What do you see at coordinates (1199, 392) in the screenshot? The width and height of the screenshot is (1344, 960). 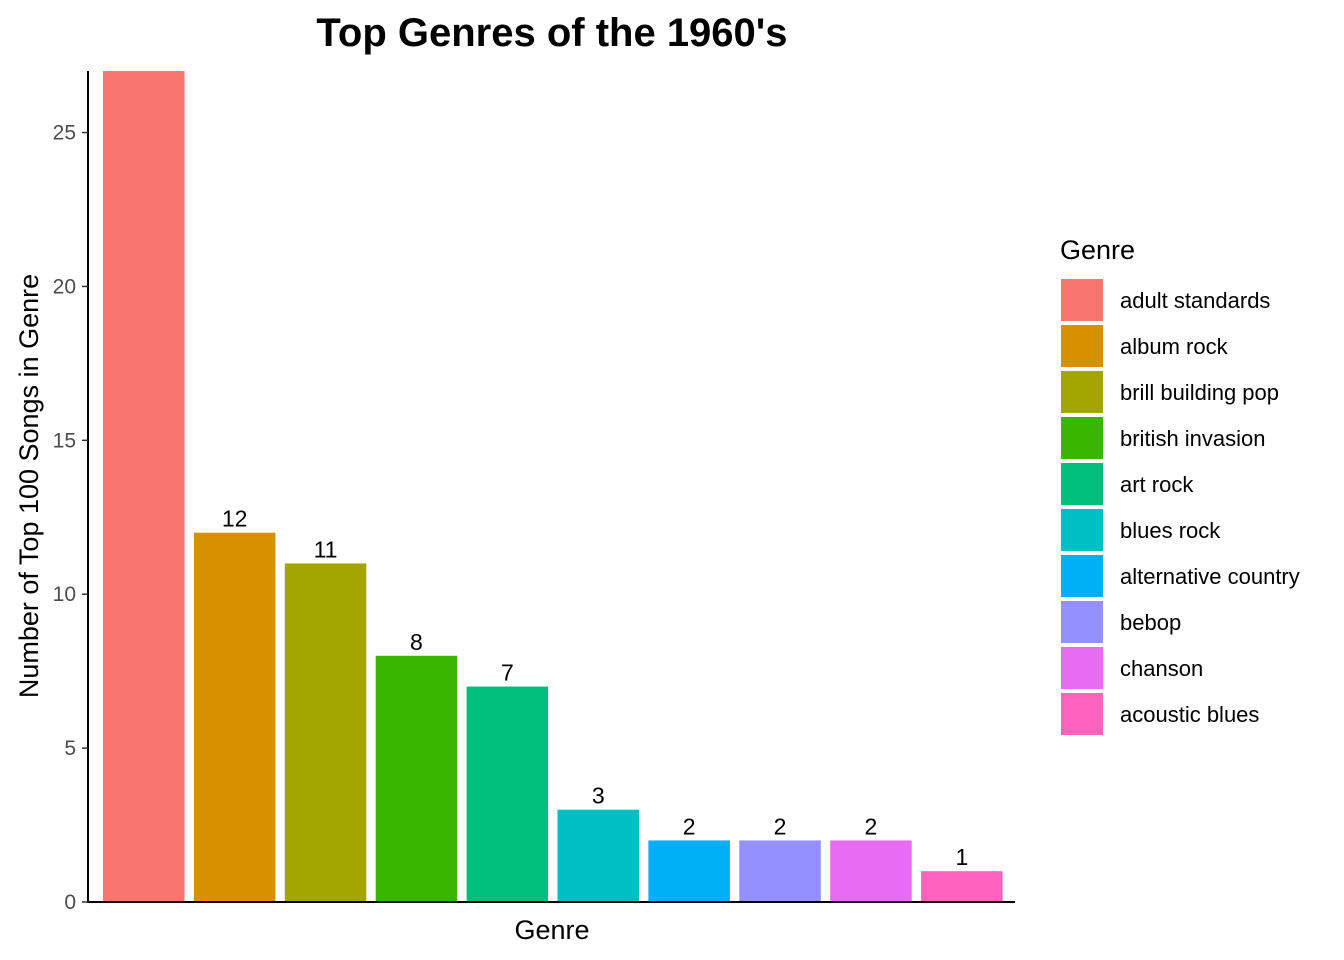 I see `legend-label-brill-building-pop: brill building pop` at bounding box center [1199, 392].